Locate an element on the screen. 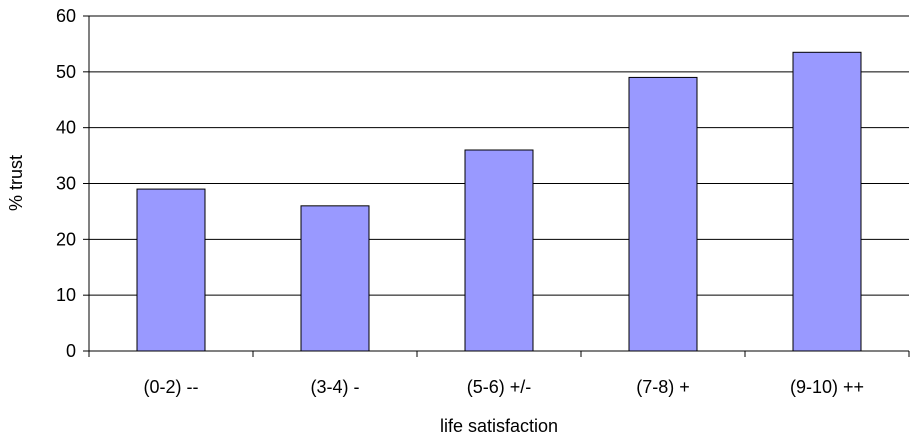 Image resolution: width=910 pixels, height=446 pixels. x-axis-title: life satisfaction is located at coordinates (499, 426).